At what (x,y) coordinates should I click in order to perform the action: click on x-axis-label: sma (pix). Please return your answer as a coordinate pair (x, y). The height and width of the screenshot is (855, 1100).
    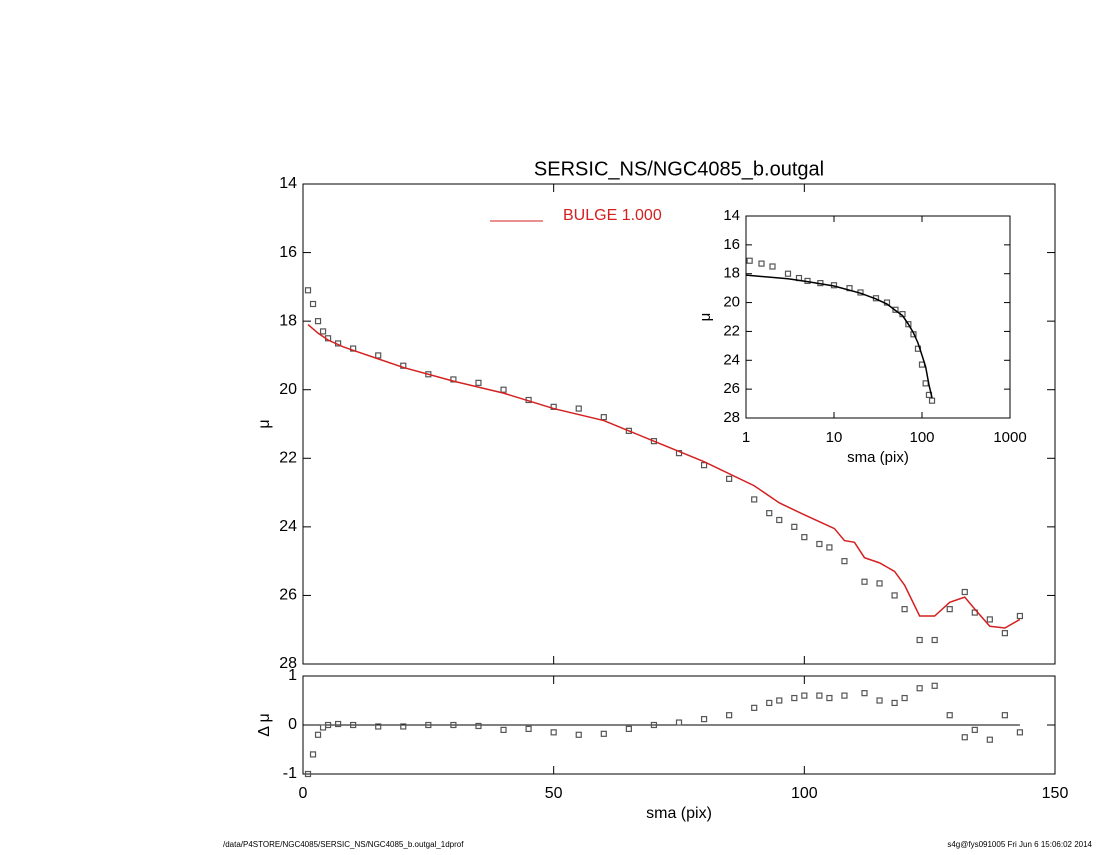
    Looking at the image, I should click on (878, 457).